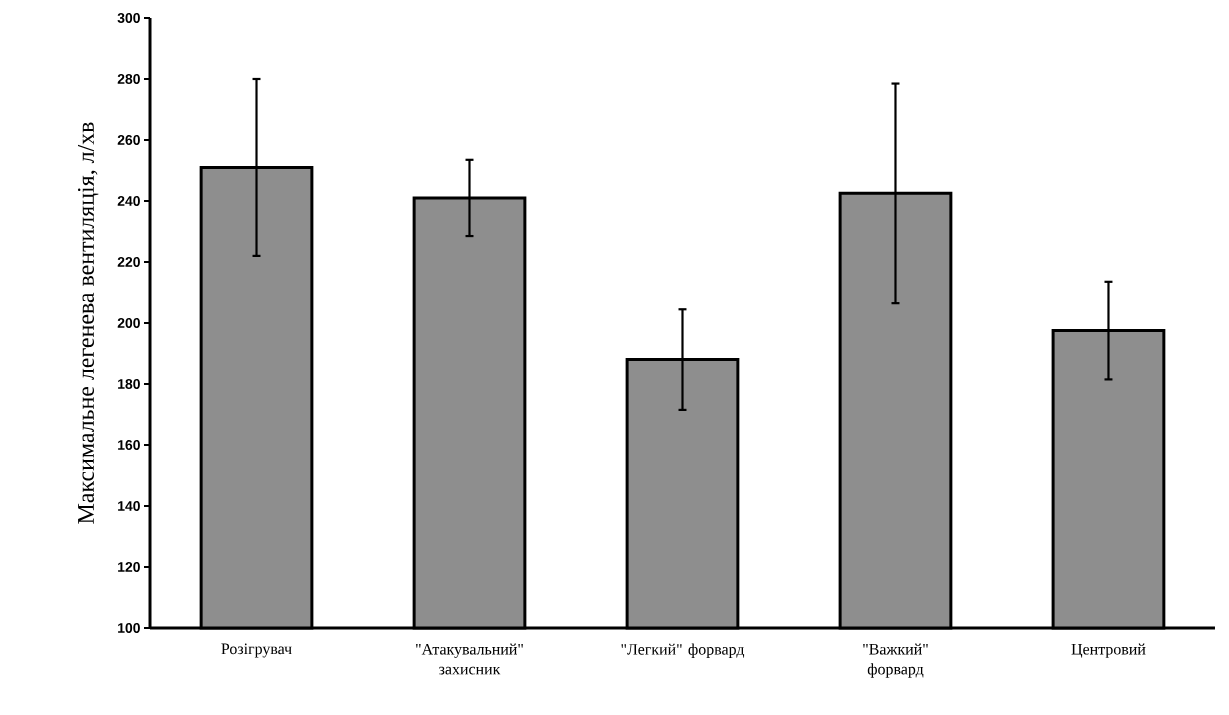 The height and width of the screenshot is (715, 1229). What do you see at coordinates (128, 79) in the screenshot?
I see `y-tick-label: 280` at bounding box center [128, 79].